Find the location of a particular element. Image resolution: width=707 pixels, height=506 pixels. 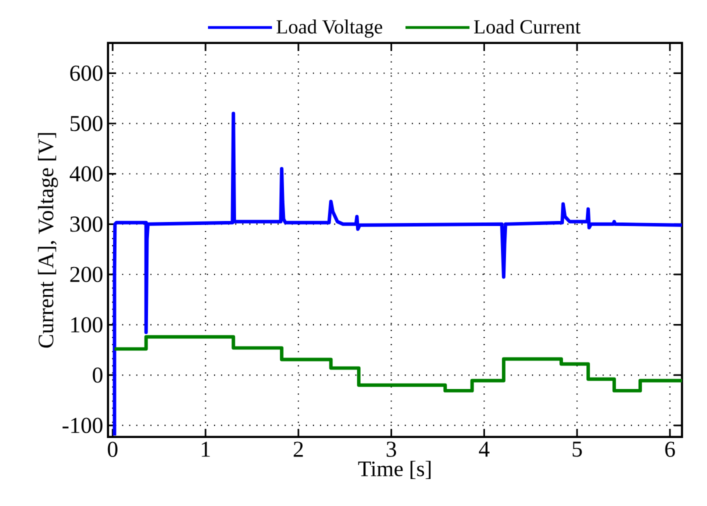

x-tick-label: 3 is located at coordinates (391, 449).